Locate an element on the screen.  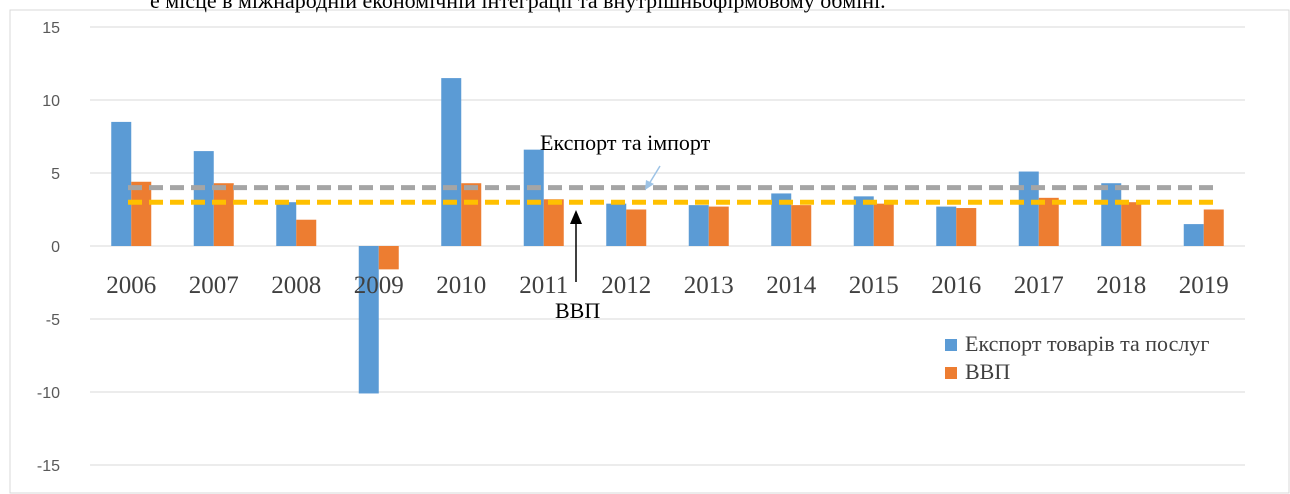
legend-item: Експорт товарів та послуг is located at coordinates (1090, 344).